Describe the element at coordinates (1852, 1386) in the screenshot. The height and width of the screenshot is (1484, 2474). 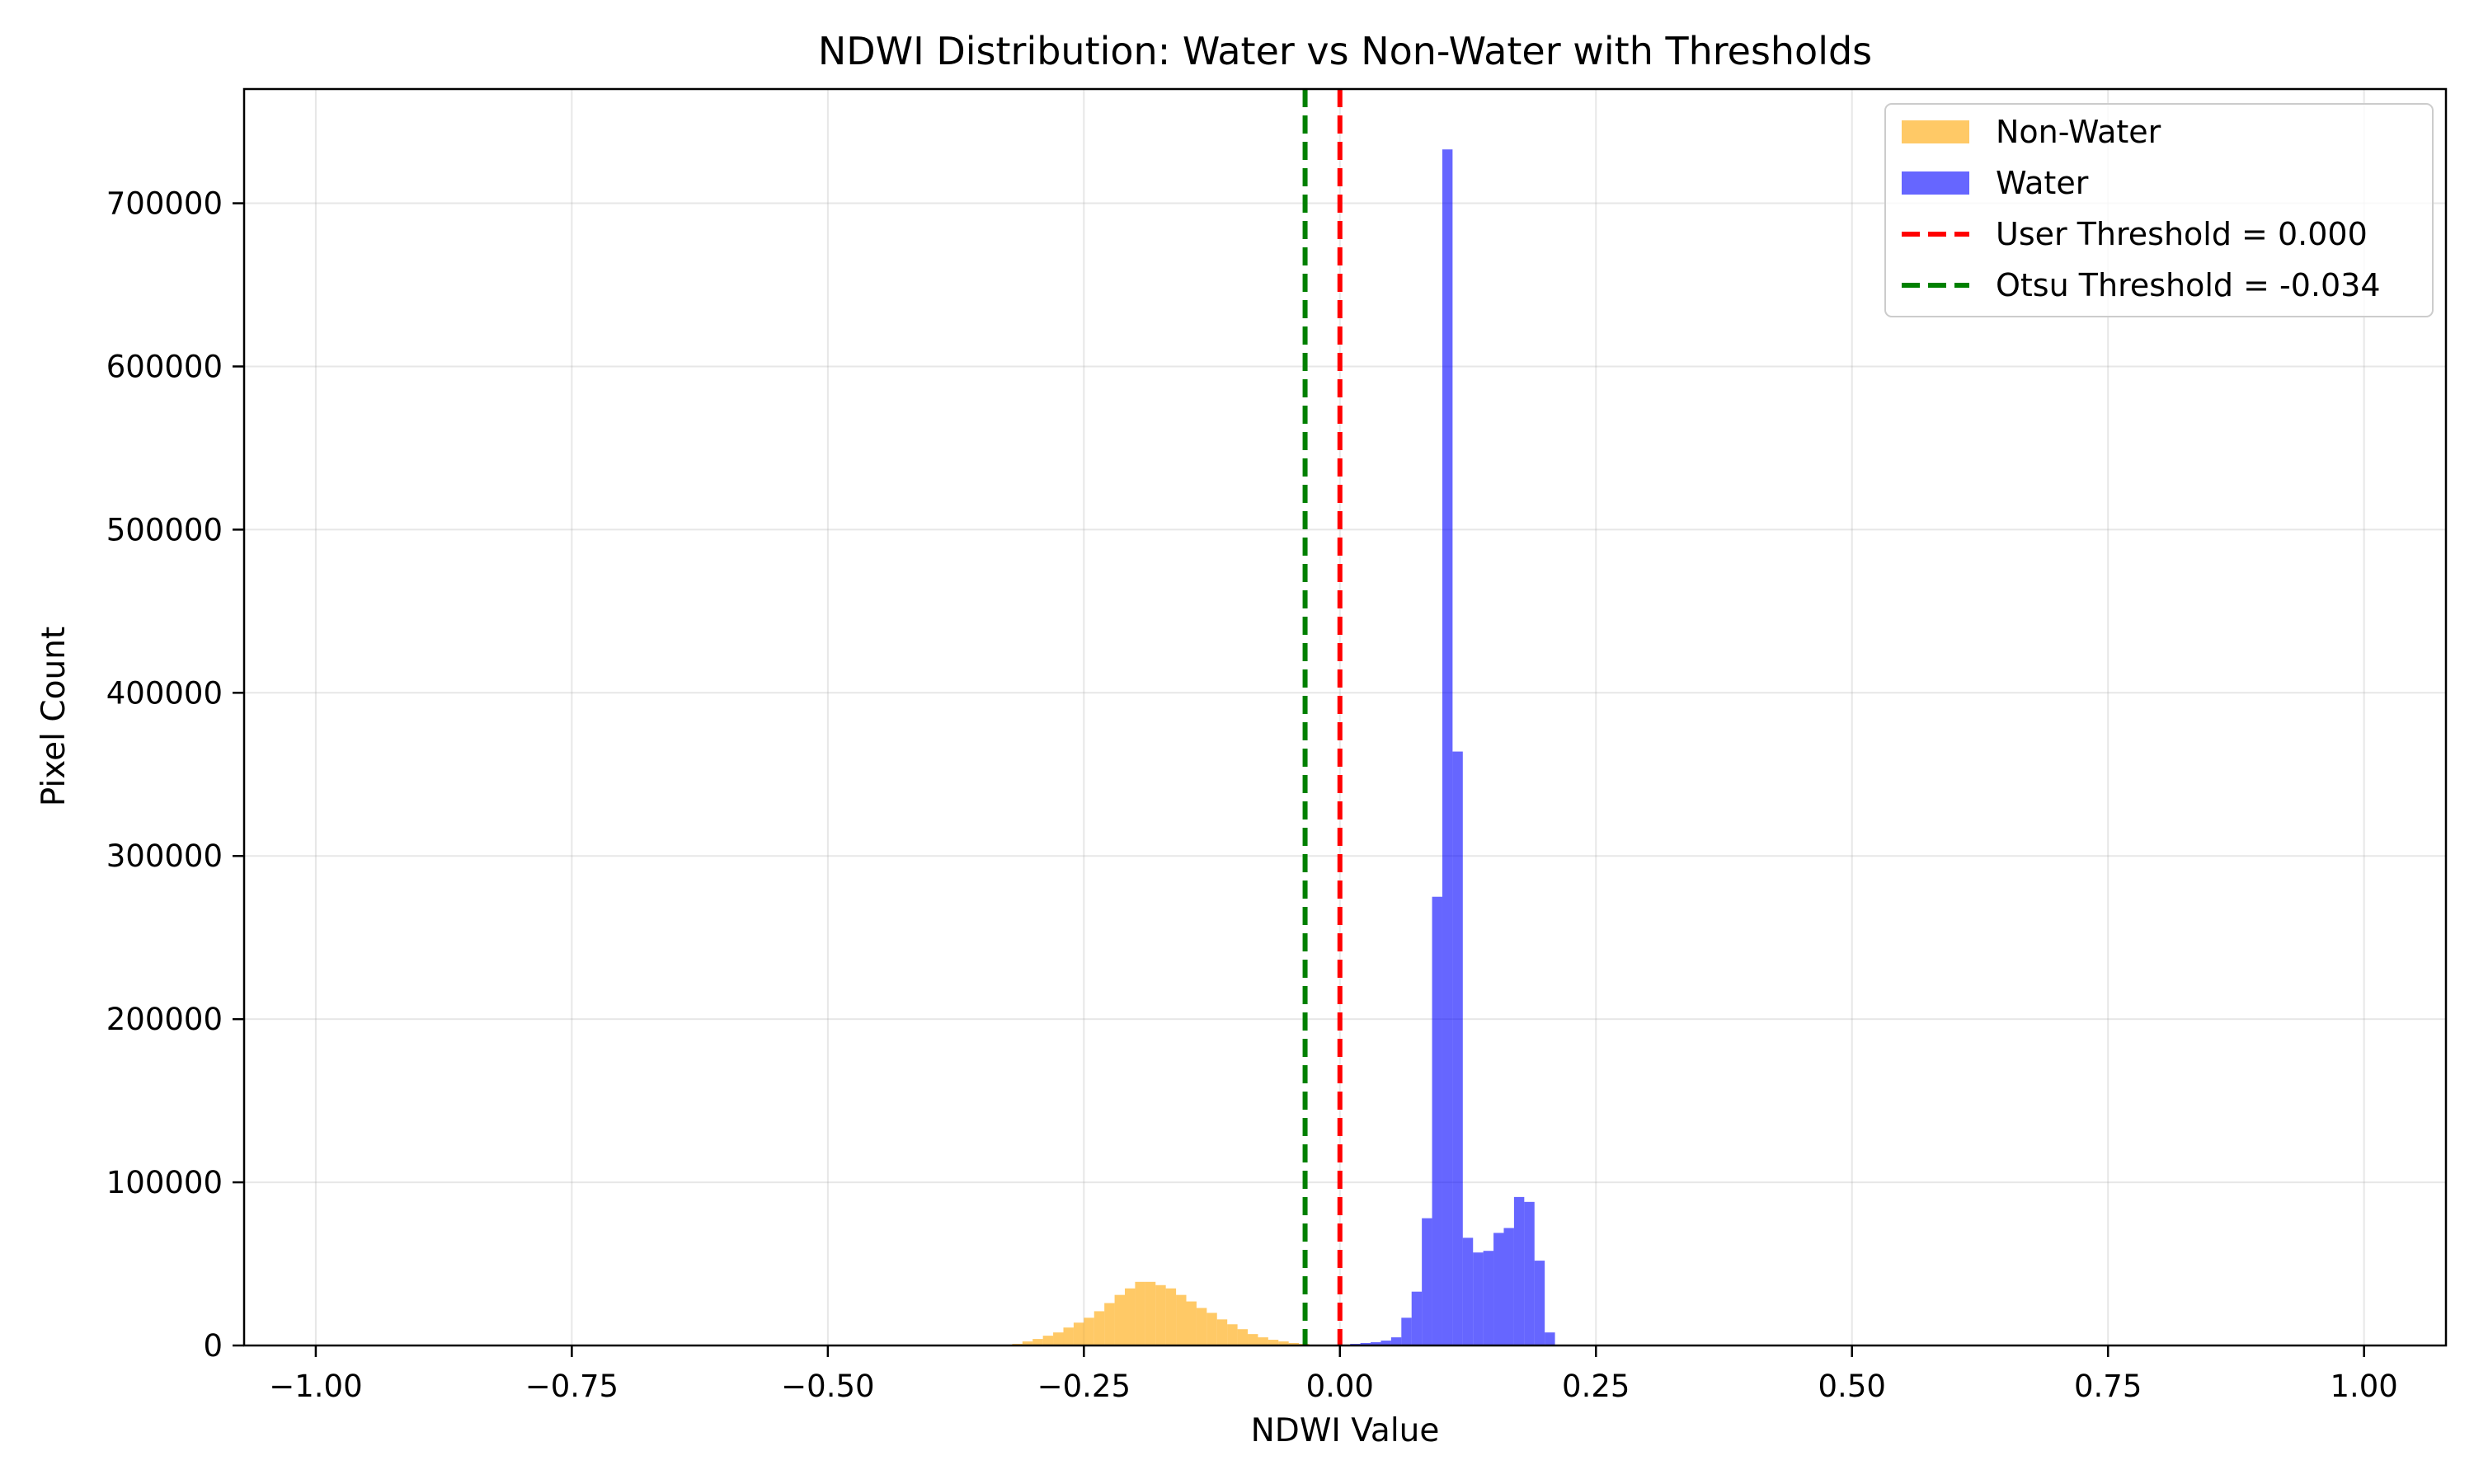
I see `x-tick-label: 0.50` at that location.